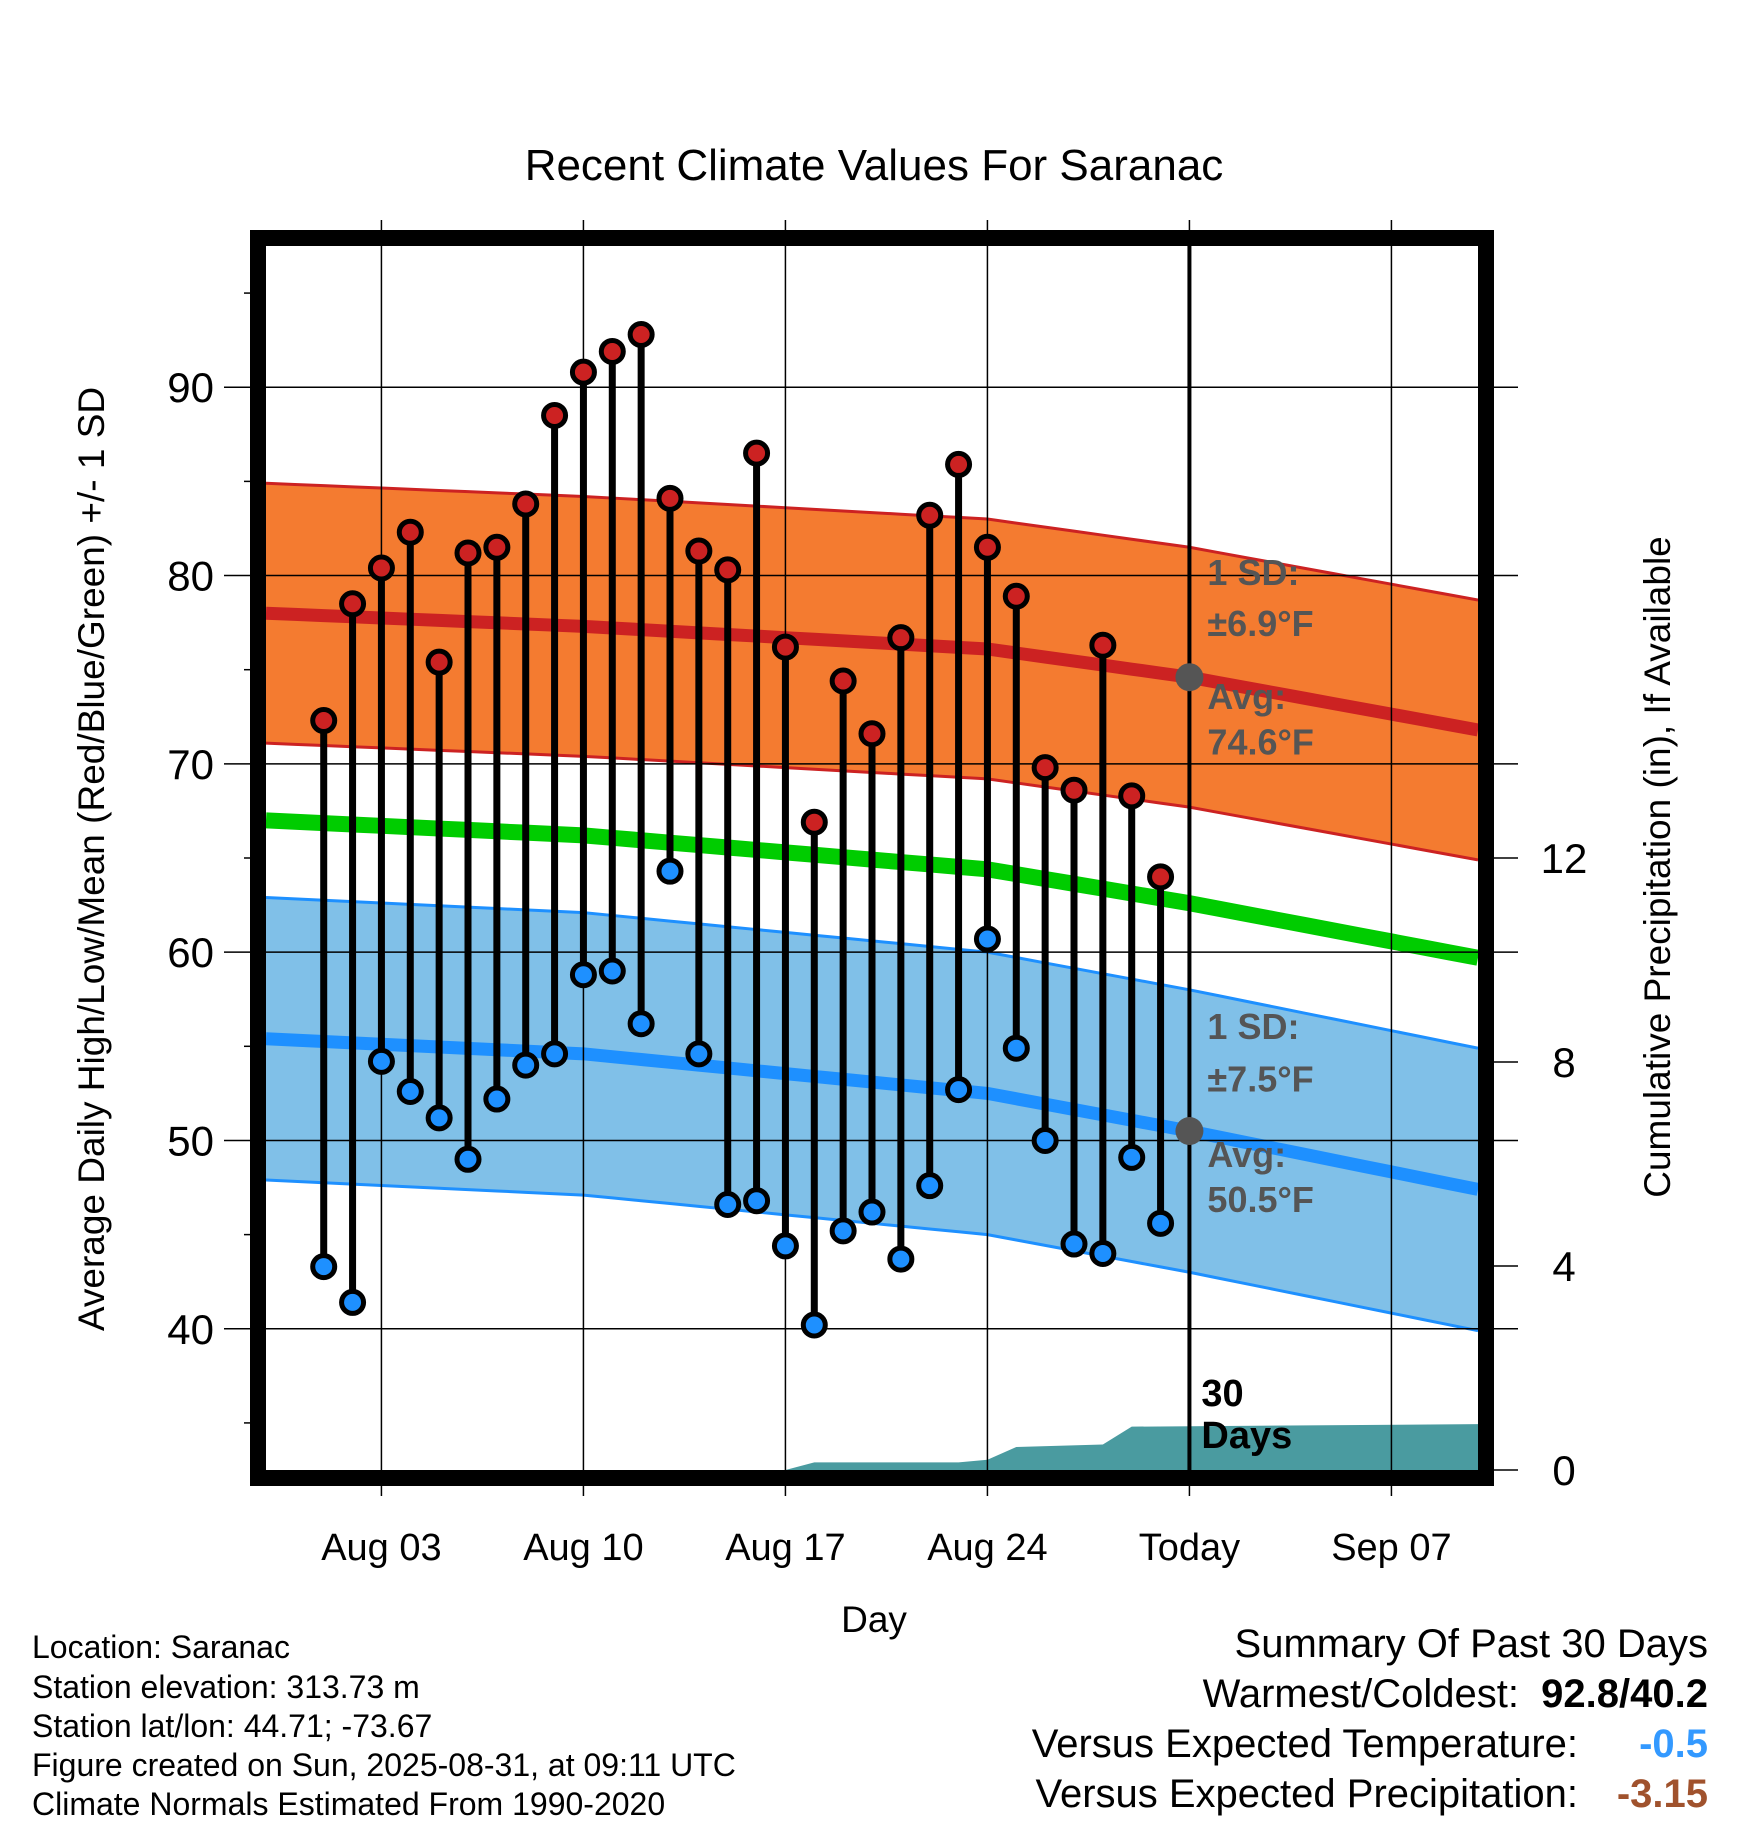 This screenshot has height=1828, width=1748. I want to click on low-avg-value: 50.5°F, so click(1260, 1199).